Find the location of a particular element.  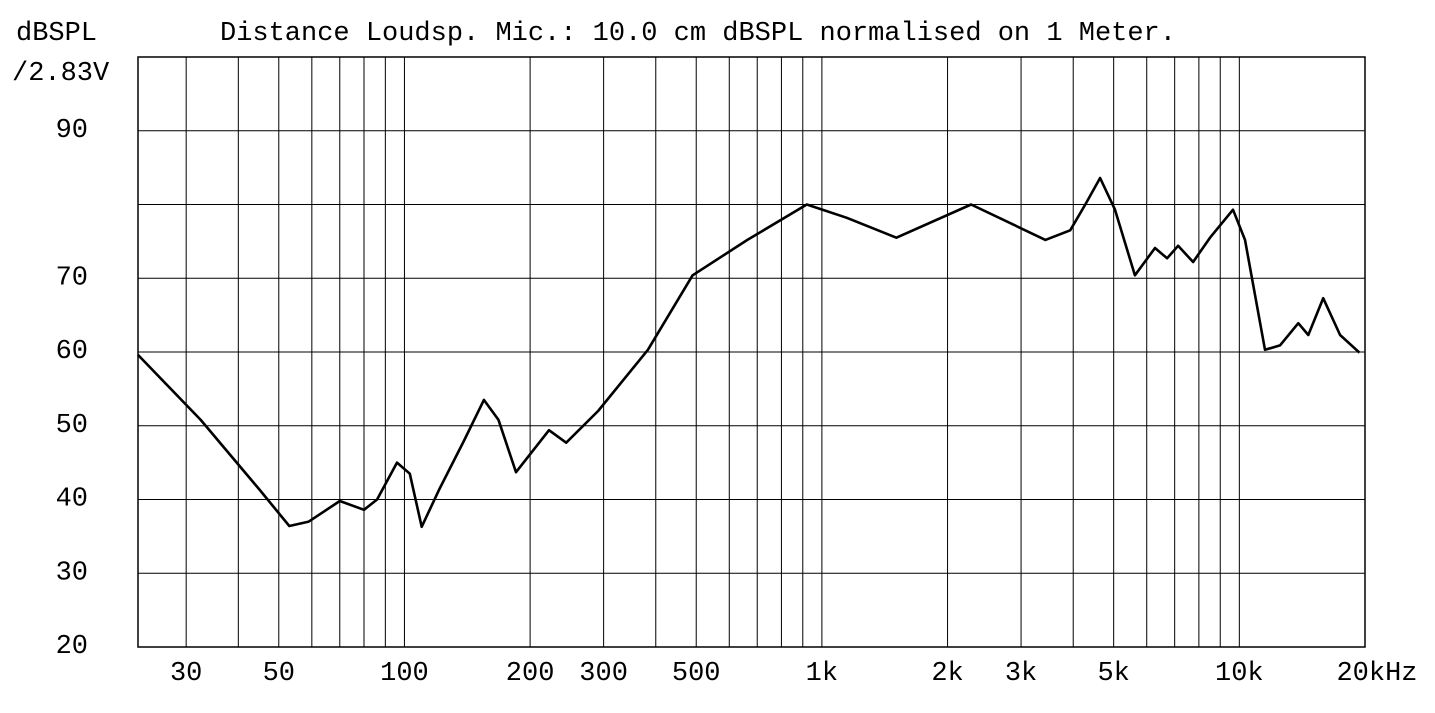

x-tick-label: 20kHz is located at coordinates (1376, 674).